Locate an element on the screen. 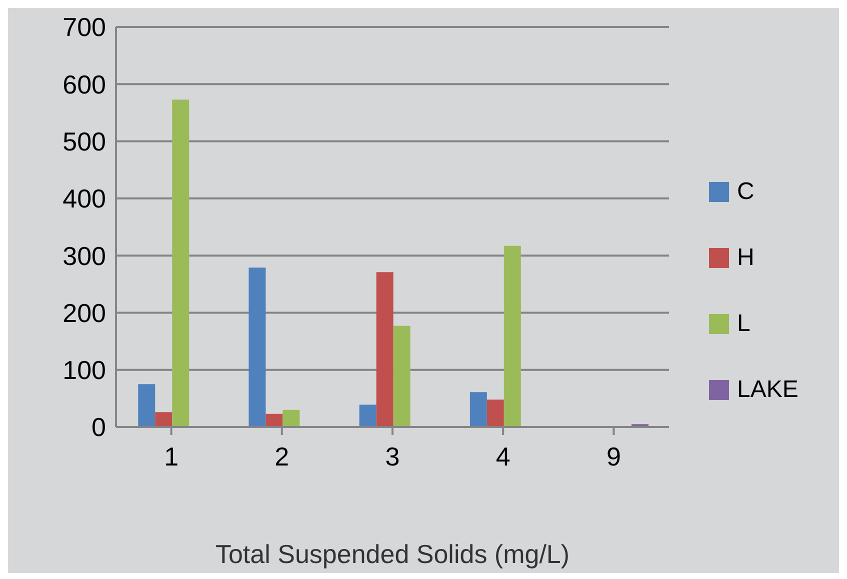  y-tick-label: 0 is located at coordinates (99, 427).